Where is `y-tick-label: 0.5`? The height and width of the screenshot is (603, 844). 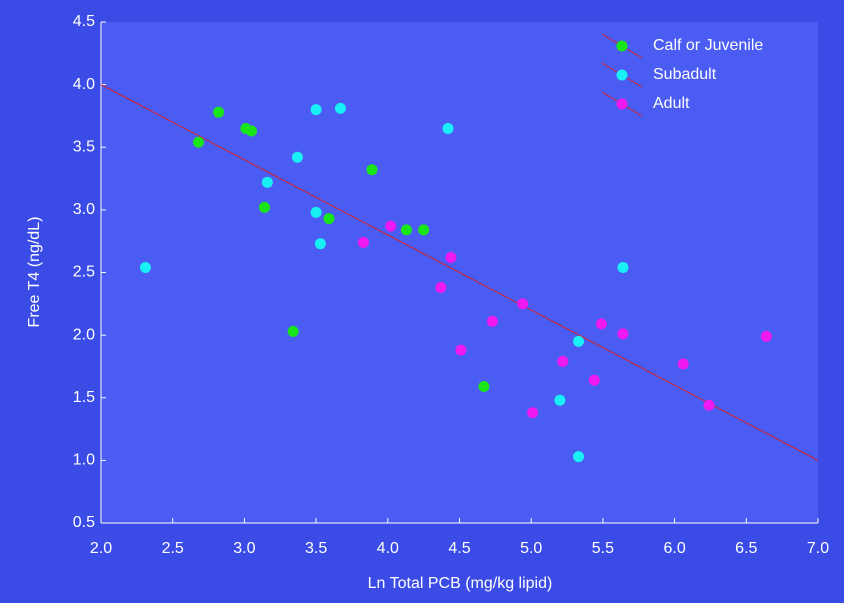 y-tick-label: 0.5 is located at coordinates (84, 522).